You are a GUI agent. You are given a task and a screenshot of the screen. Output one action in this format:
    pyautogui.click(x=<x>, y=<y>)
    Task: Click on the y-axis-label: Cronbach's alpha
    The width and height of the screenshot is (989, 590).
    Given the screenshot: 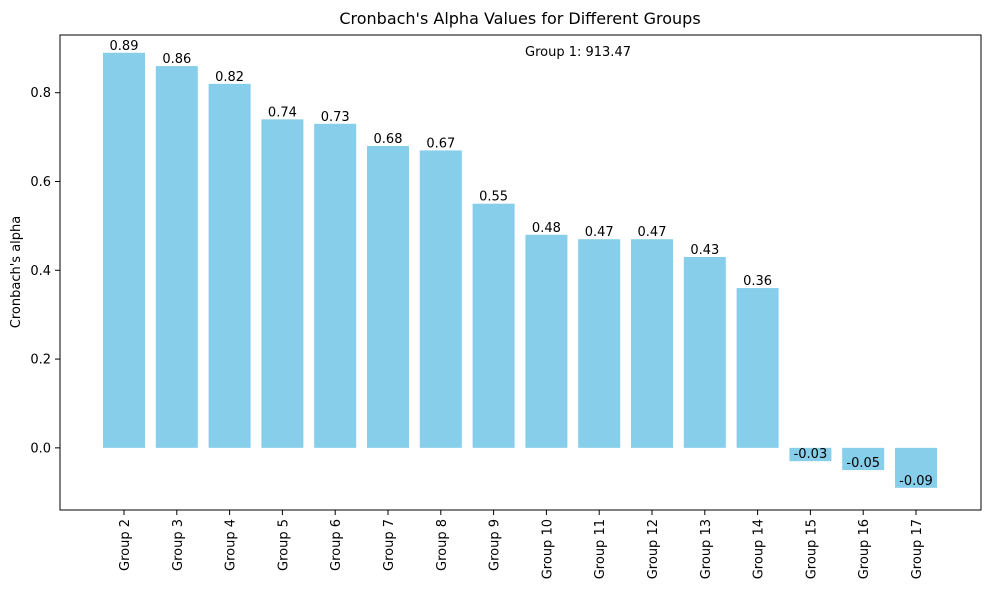 What is the action you would take?
    pyautogui.click(x=16, y=272)
    